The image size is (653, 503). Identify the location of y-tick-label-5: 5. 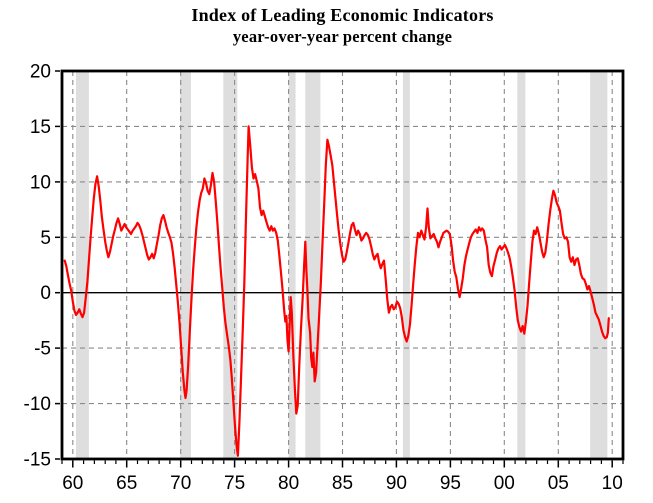
(45, 238).